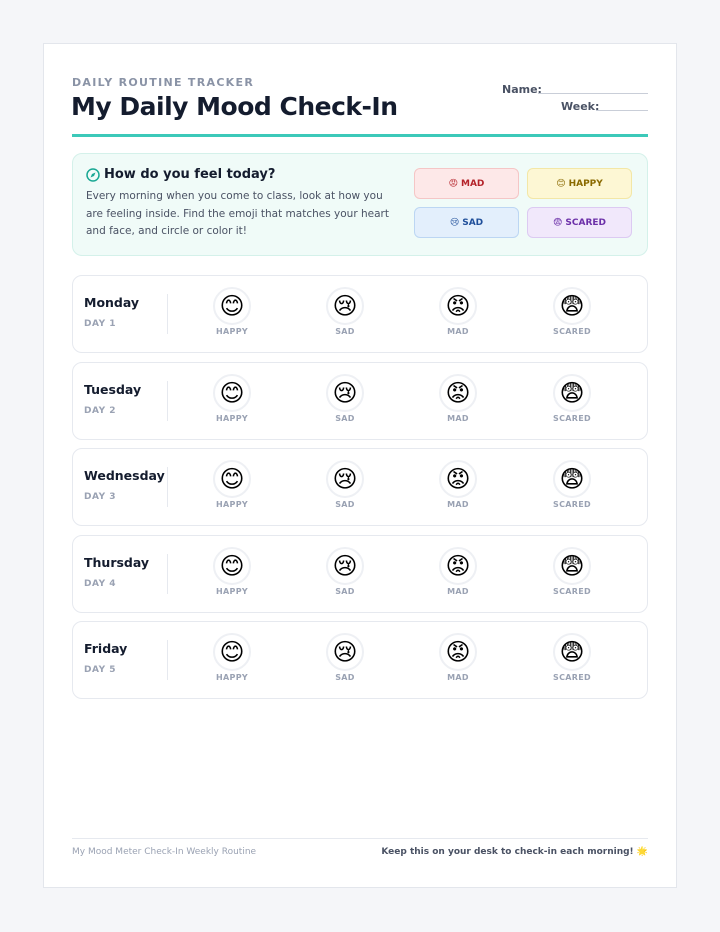  I want to click on day-number: DAY 4, so click(100, 583).